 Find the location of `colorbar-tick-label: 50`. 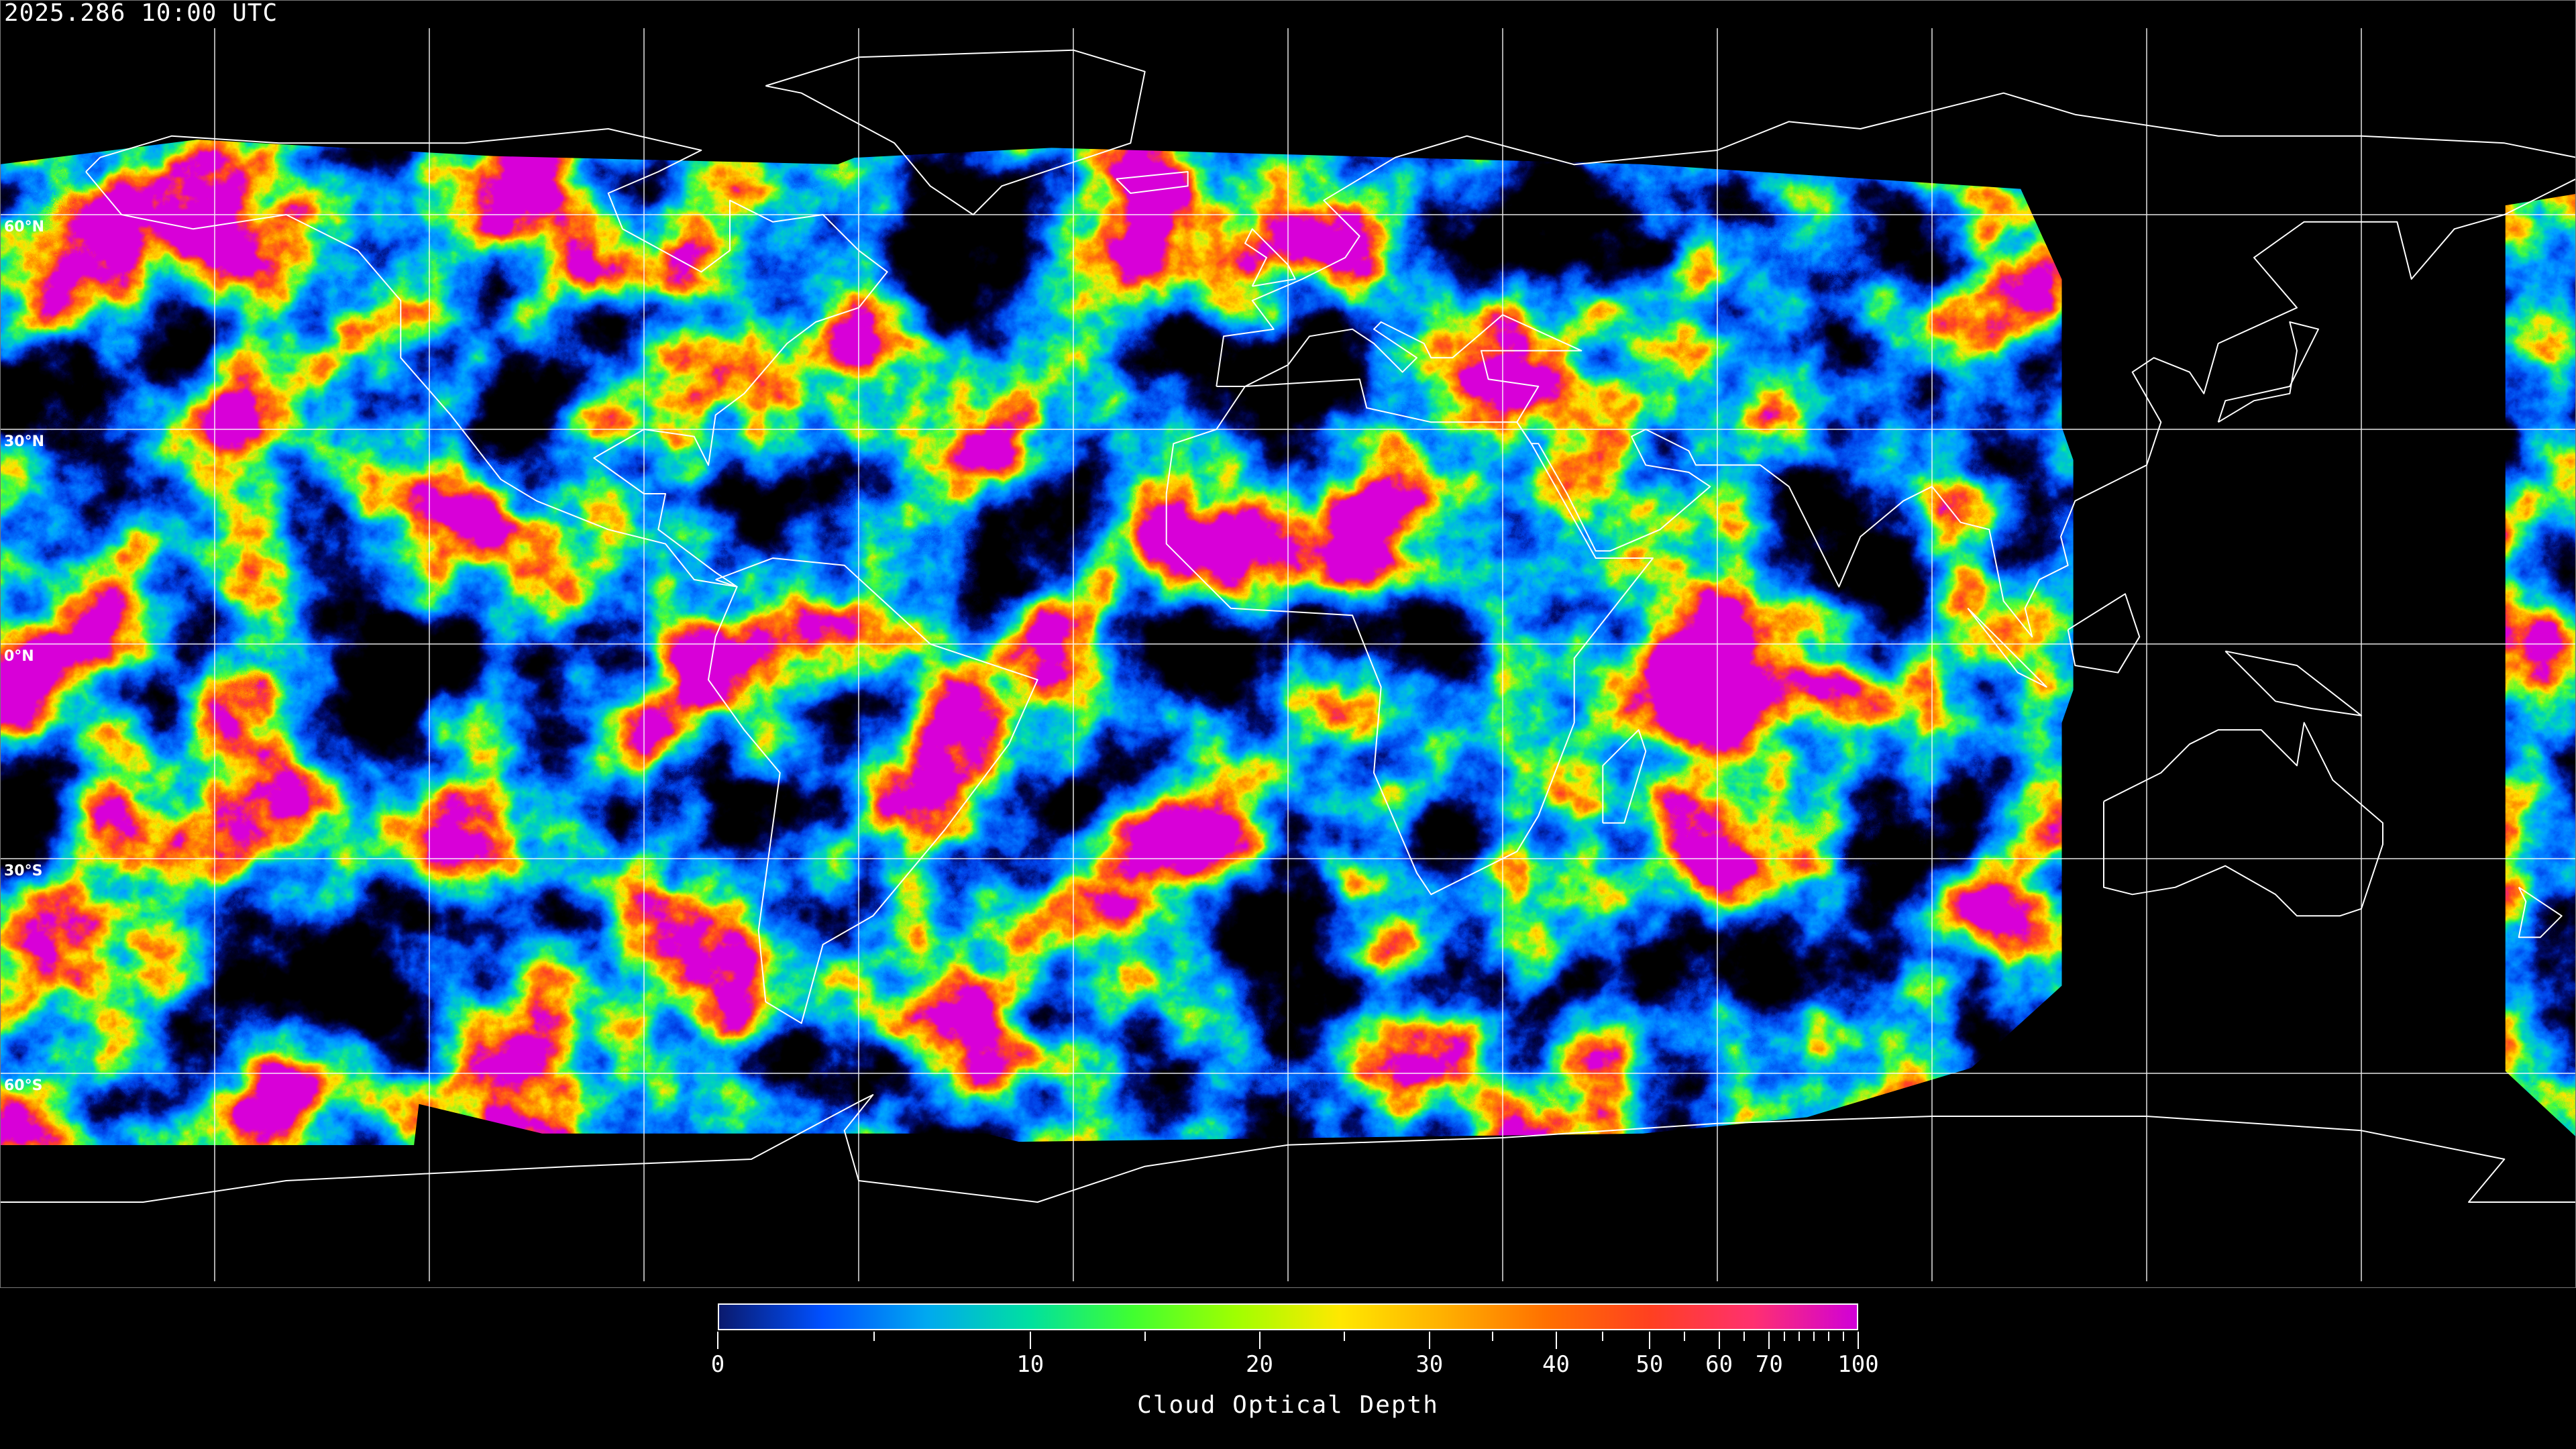

colorbar-tick-label: 50 is located at coordinates (1649, 1364).